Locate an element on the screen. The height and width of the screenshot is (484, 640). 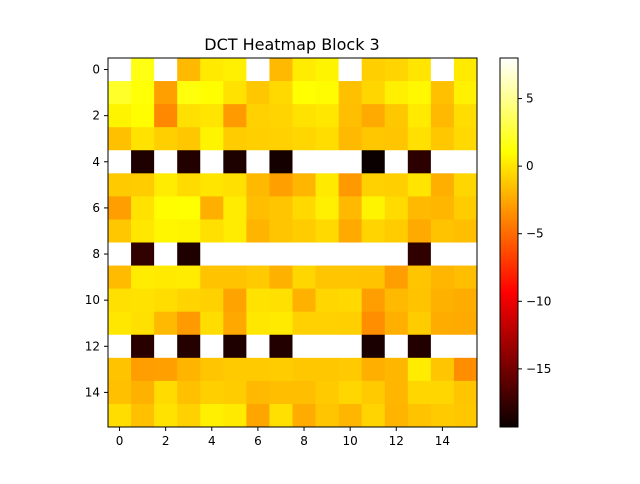
x-tick-label: 12 is located at coordinates (396, 441).